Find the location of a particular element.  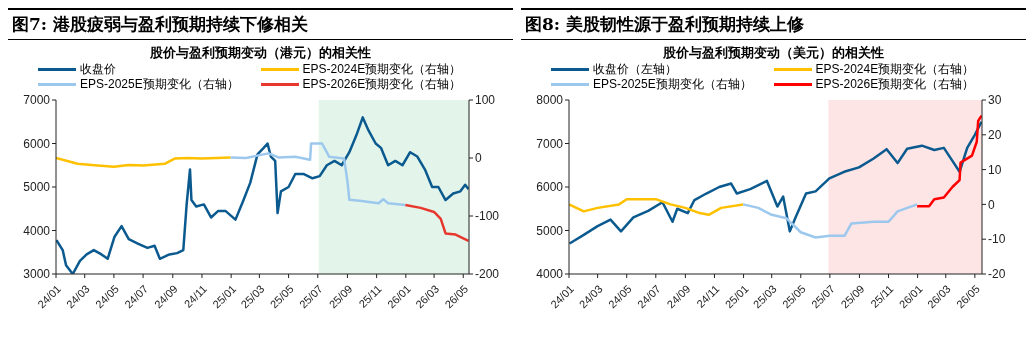

chart-subtitle: 股价与盈利预期变动（美元）的相关性 is located at coordinates (773, 53).